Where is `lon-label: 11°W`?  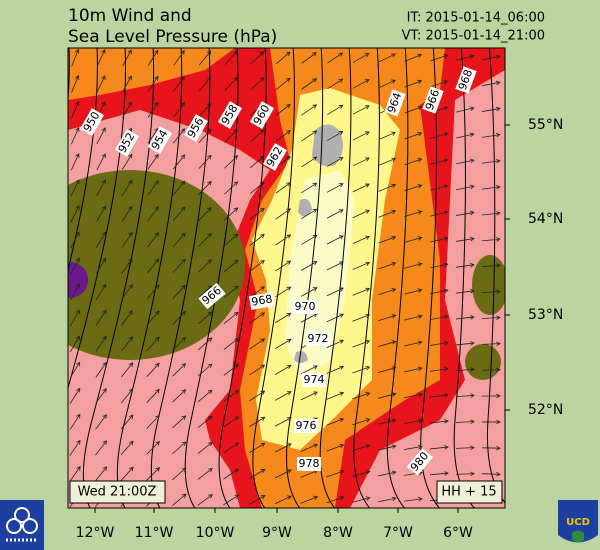
lon-label: 11°W is located at coordinates (154, 533).